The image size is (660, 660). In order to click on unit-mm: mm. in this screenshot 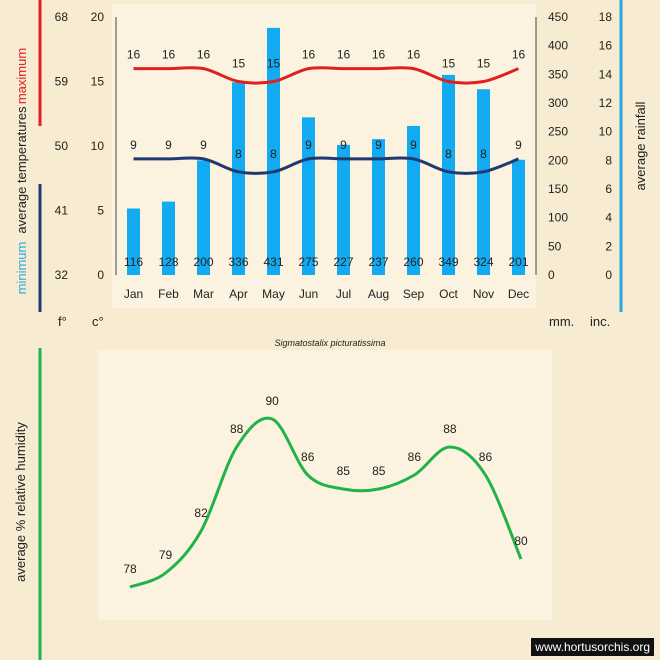, I will do `click(561, 321)`.